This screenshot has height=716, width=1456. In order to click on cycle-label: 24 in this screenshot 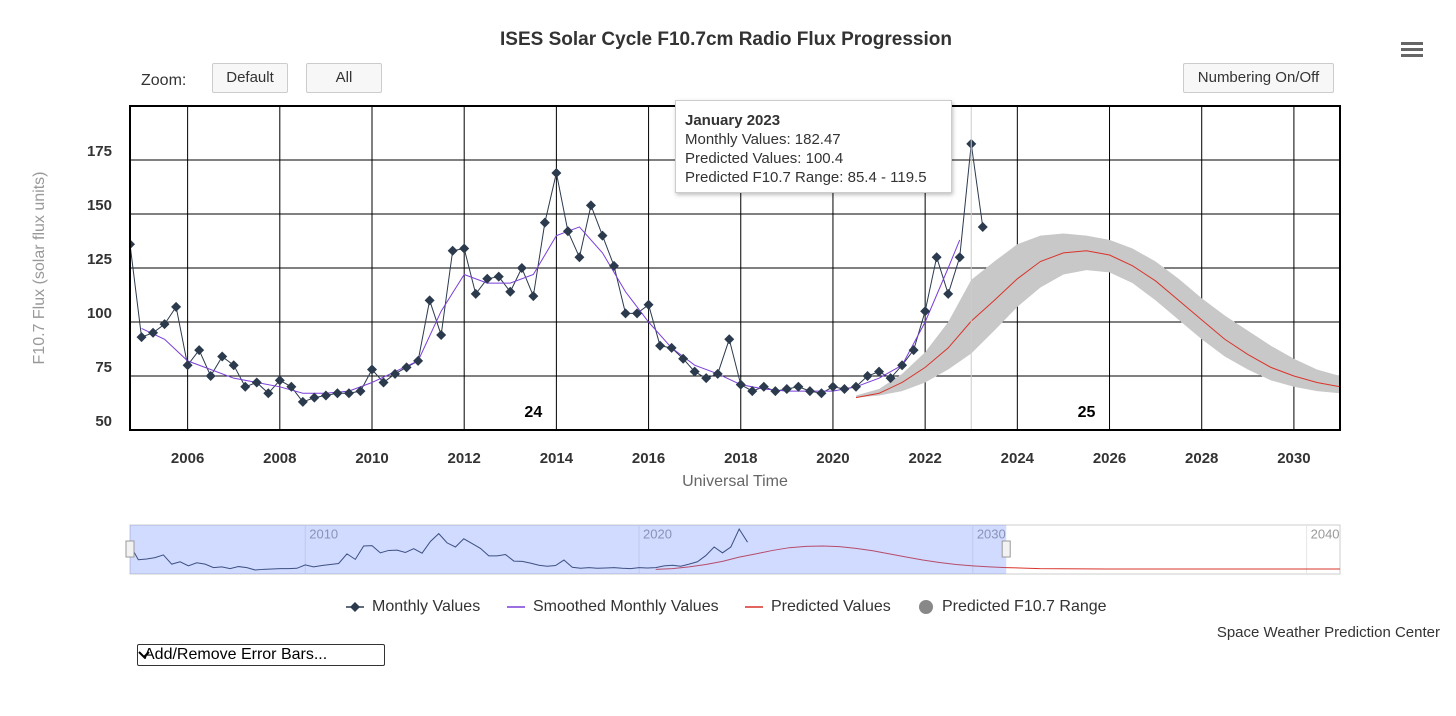, I will do `click(533, 412)`.